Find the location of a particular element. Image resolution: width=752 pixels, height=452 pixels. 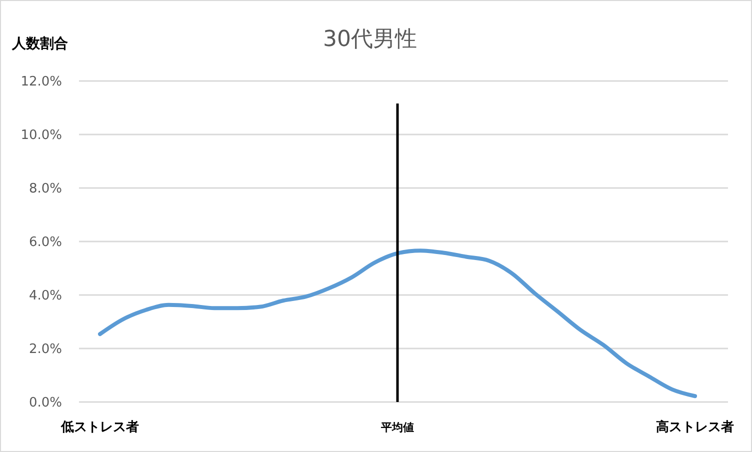

x-tick-label: 低ストレス者 is located at coordinates (99, 427).